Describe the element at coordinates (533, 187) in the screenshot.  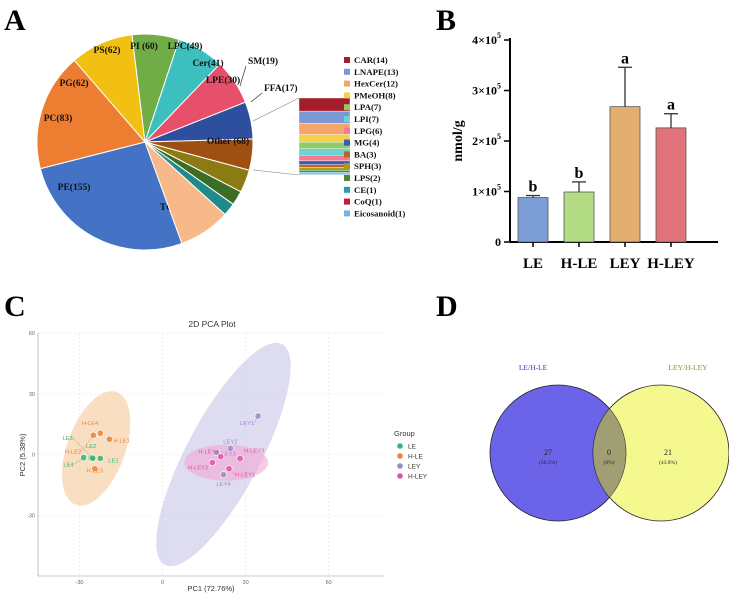
I see `significance-letter: b` at that location.